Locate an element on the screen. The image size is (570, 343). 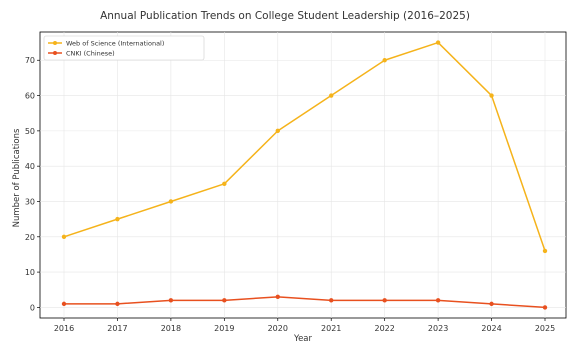
x-tick-label: 2023 is located at coordinates (438, 328).